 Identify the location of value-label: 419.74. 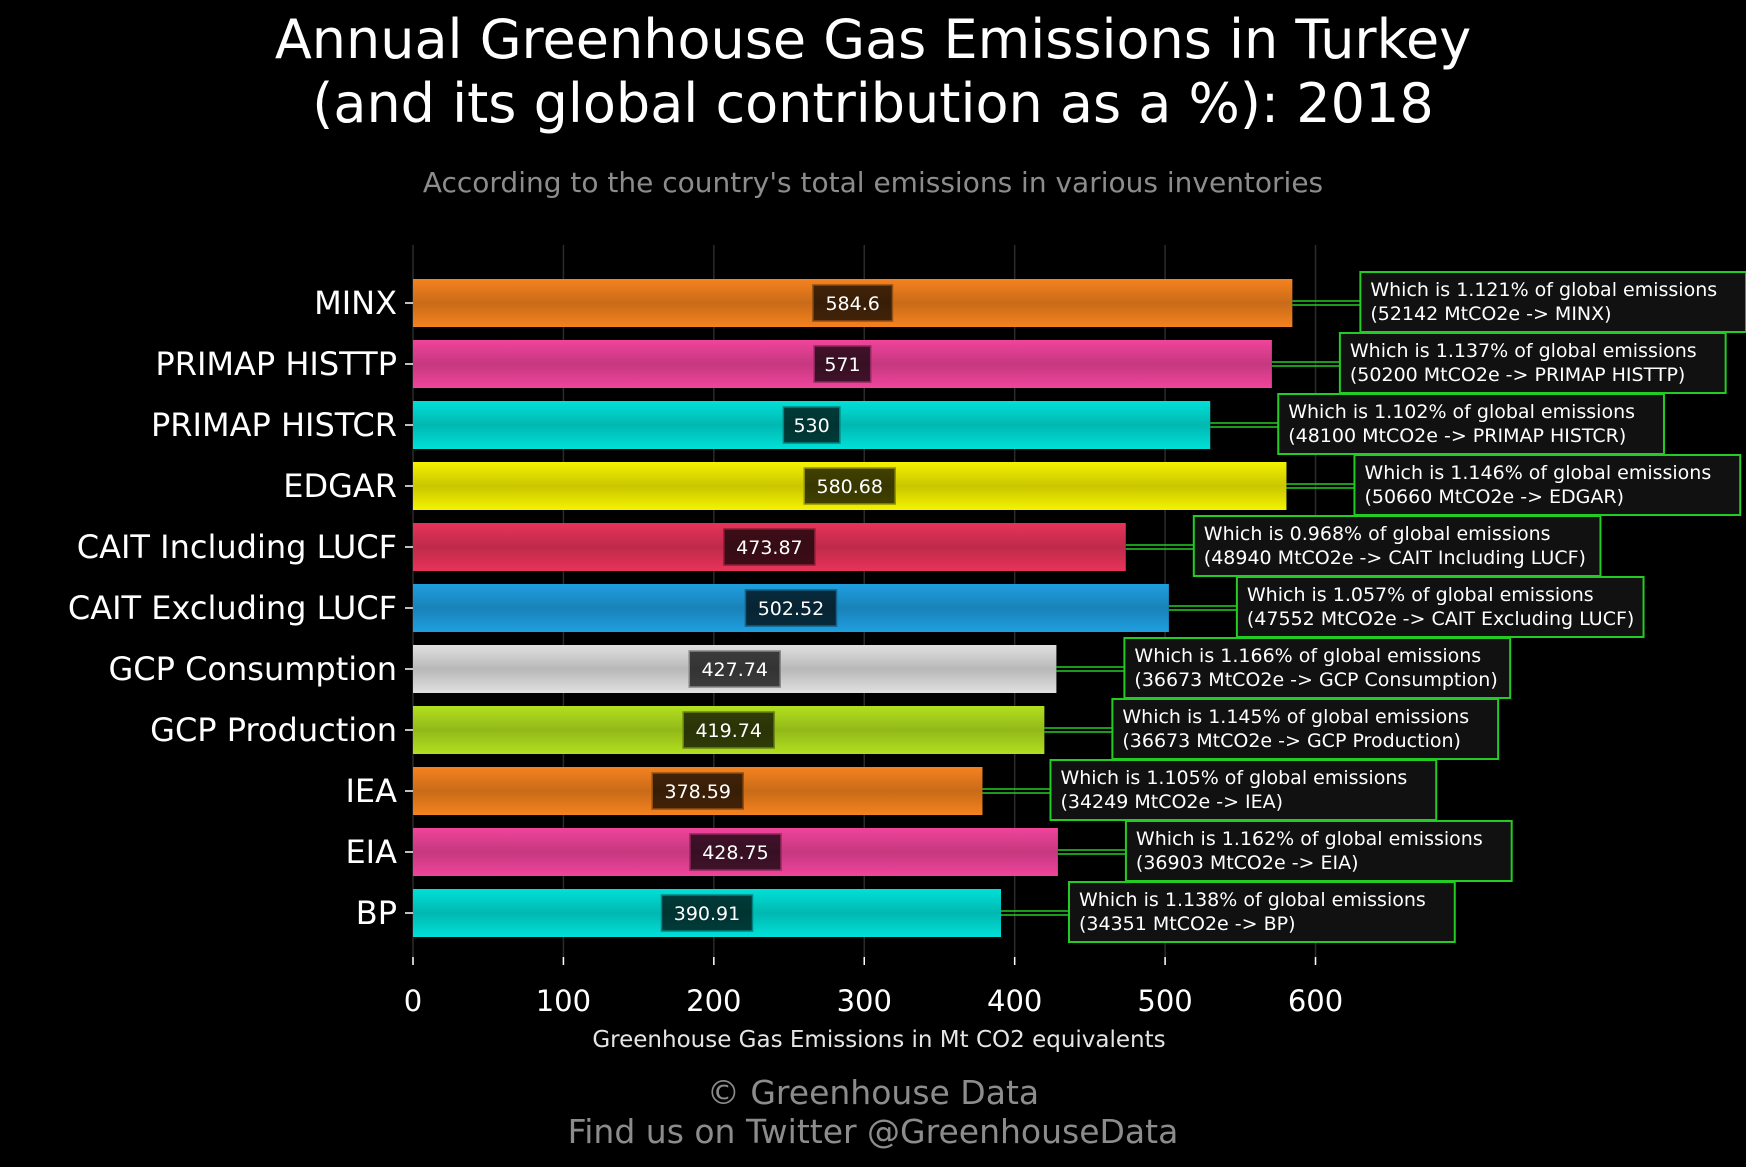
(728, 731).